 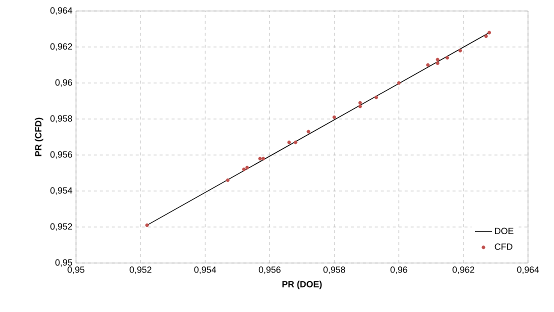 What do you see at coordinates (269, 270) in the screenshot?
I see `x-tick-label: 0,956` at bounding box center [269, 270].